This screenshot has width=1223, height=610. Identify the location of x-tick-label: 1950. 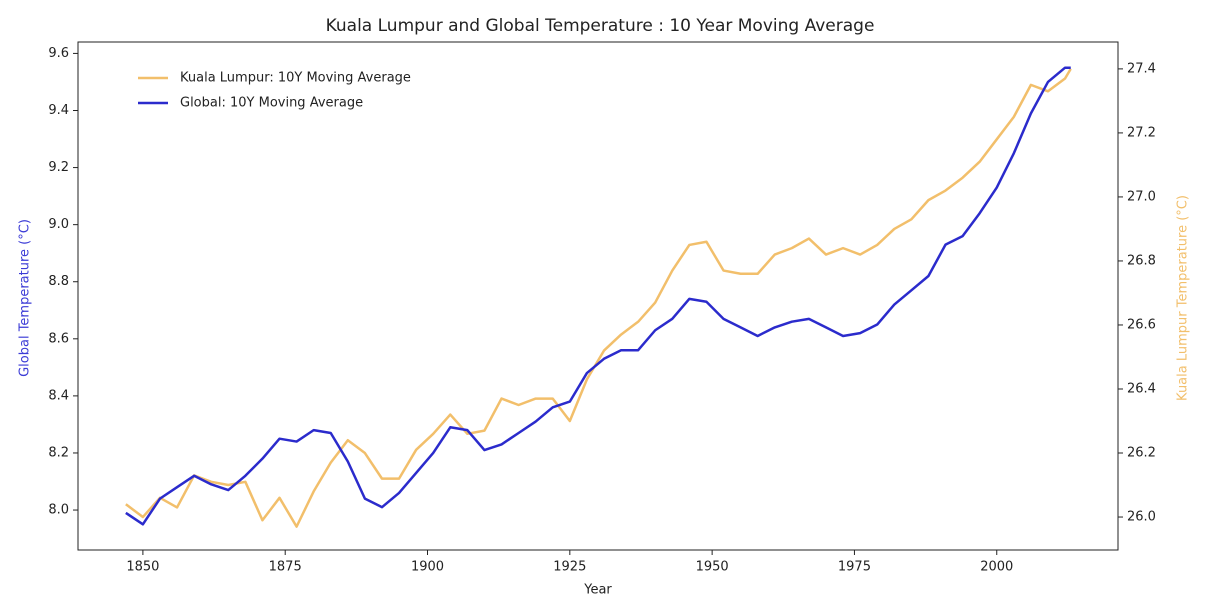
(712, 567).